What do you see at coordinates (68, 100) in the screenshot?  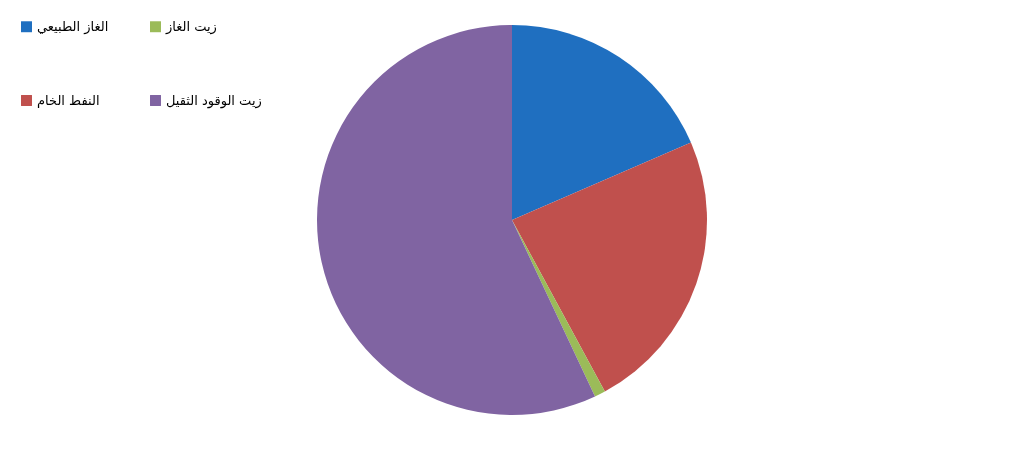 I see `legend-label: النفط الخام` at bounding box center [68, 100].